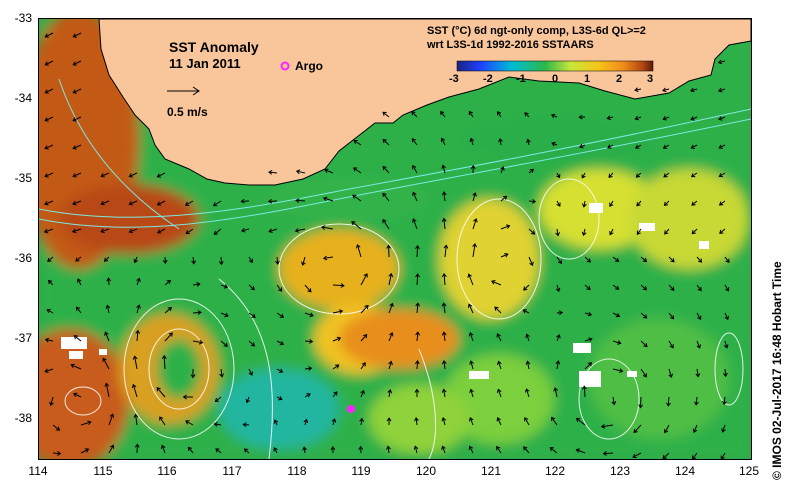  What do you see at coordinates (777, 370) in the screenshot?
I see `imos-credit: © IMOS 02-Jul-2017 16:48 Hobart Time` at bounding box center [777, 370].